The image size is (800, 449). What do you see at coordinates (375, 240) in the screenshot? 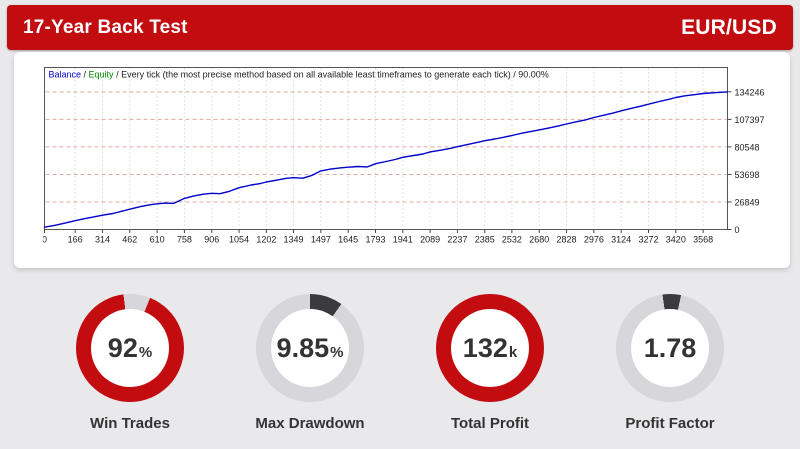
I see `x-tick-label: 1793` at bounding box center [375, 240].